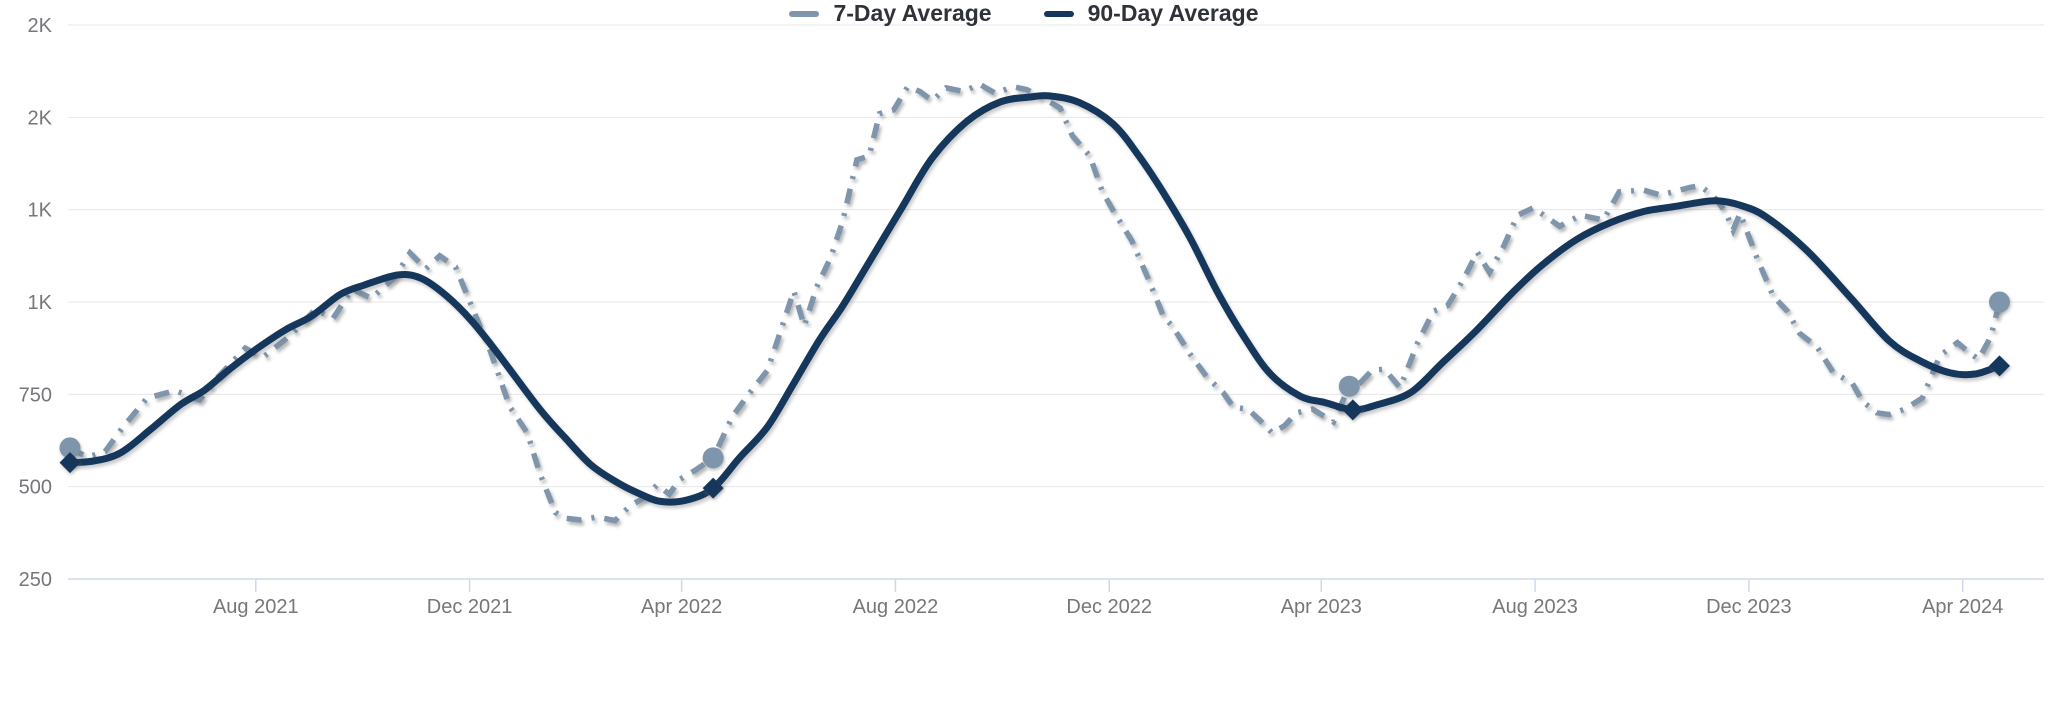  Describe the element at coordinates (1321, 607) in the screenshot. I see `x-axis-label: Apr 2023` at that location.